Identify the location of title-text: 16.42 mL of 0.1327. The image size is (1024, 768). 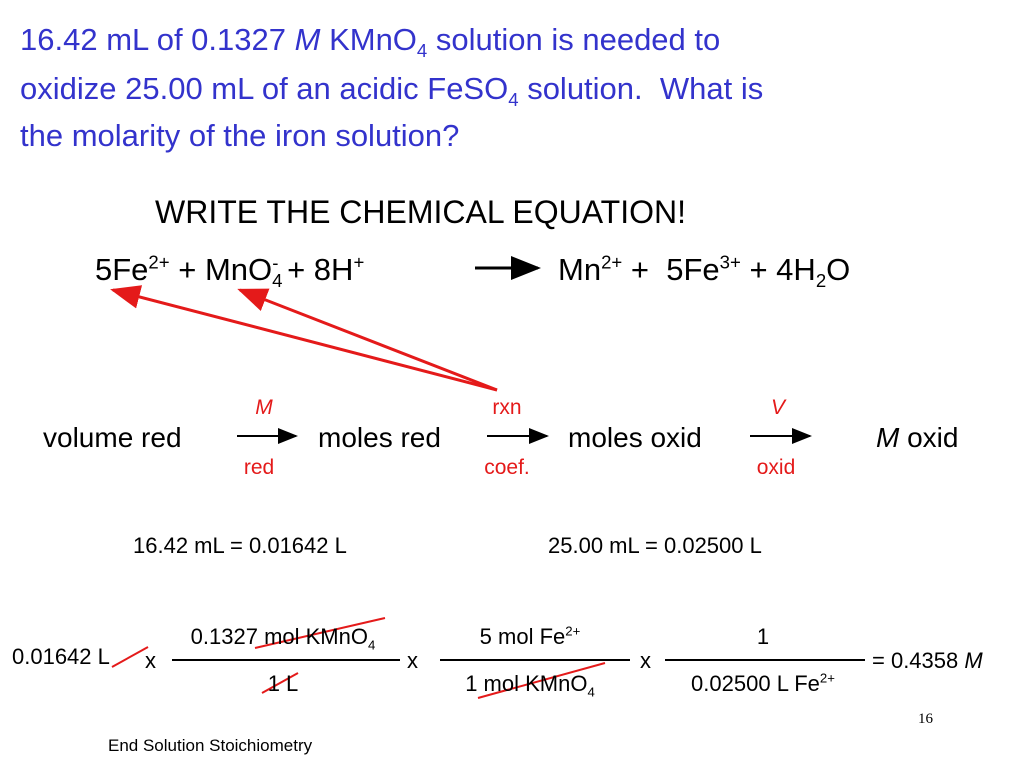
(157, 39).